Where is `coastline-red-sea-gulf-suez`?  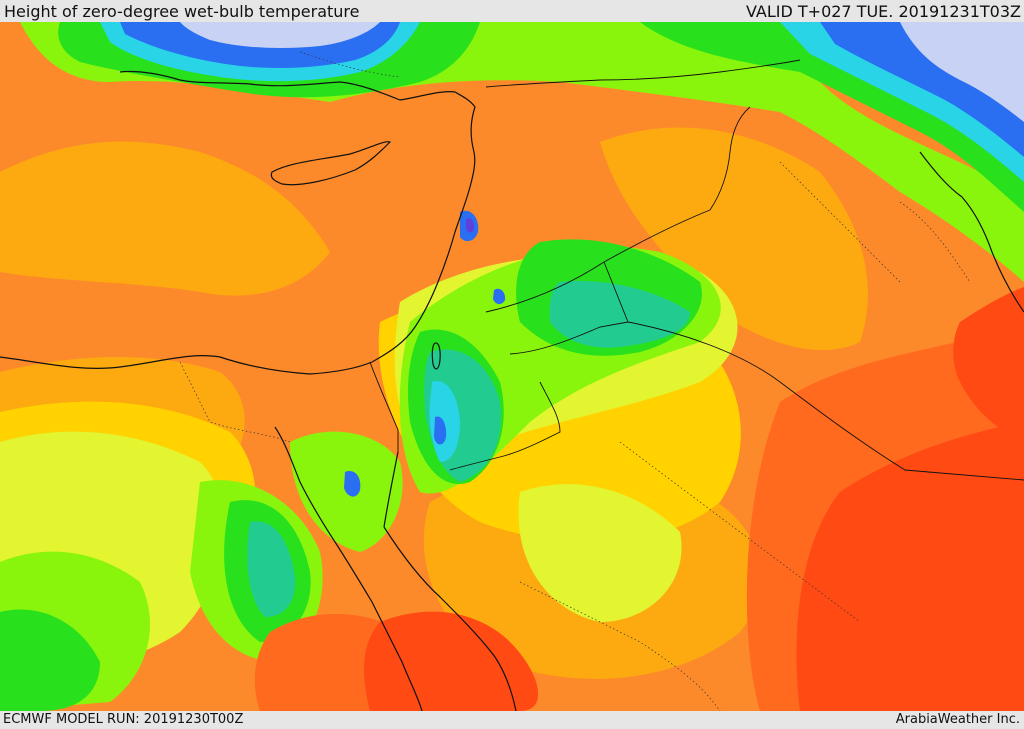 coastline-red-sea-gulf-suez is located at coordinates (348, 568).